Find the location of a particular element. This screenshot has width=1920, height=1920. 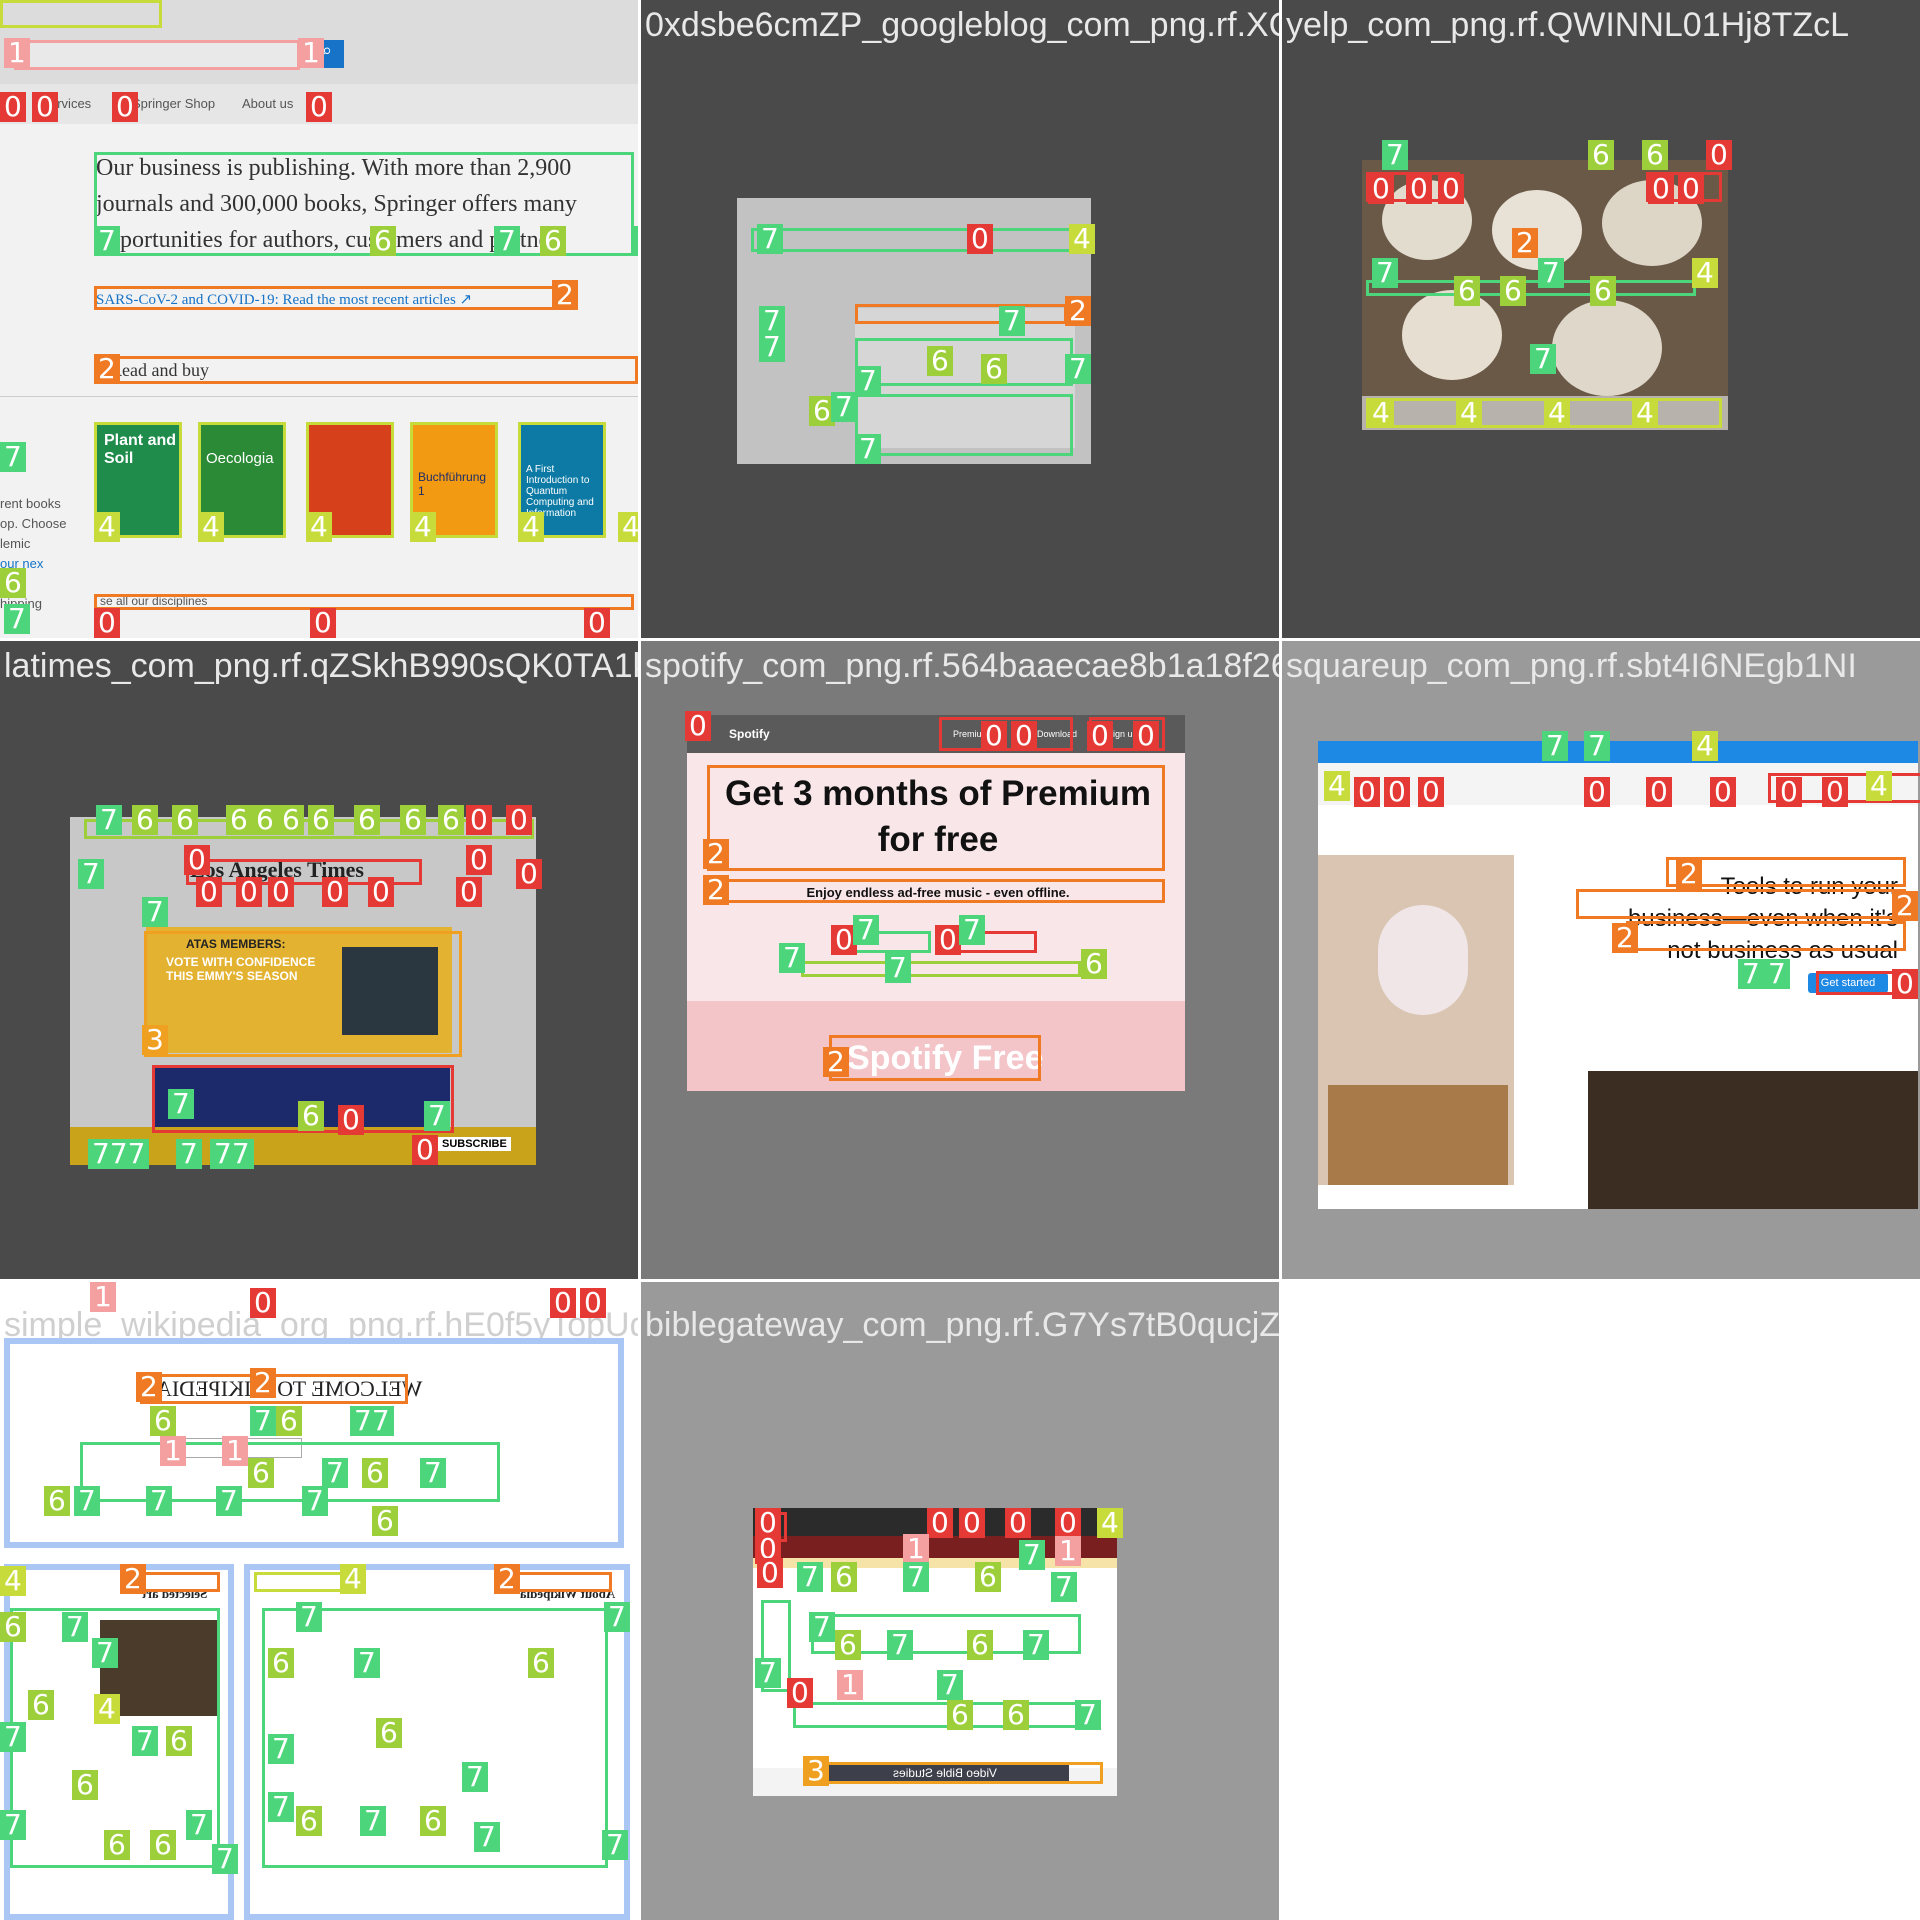

video-bible-studies-banner: Video Bible Studies is located at coordinates (941, 1773).